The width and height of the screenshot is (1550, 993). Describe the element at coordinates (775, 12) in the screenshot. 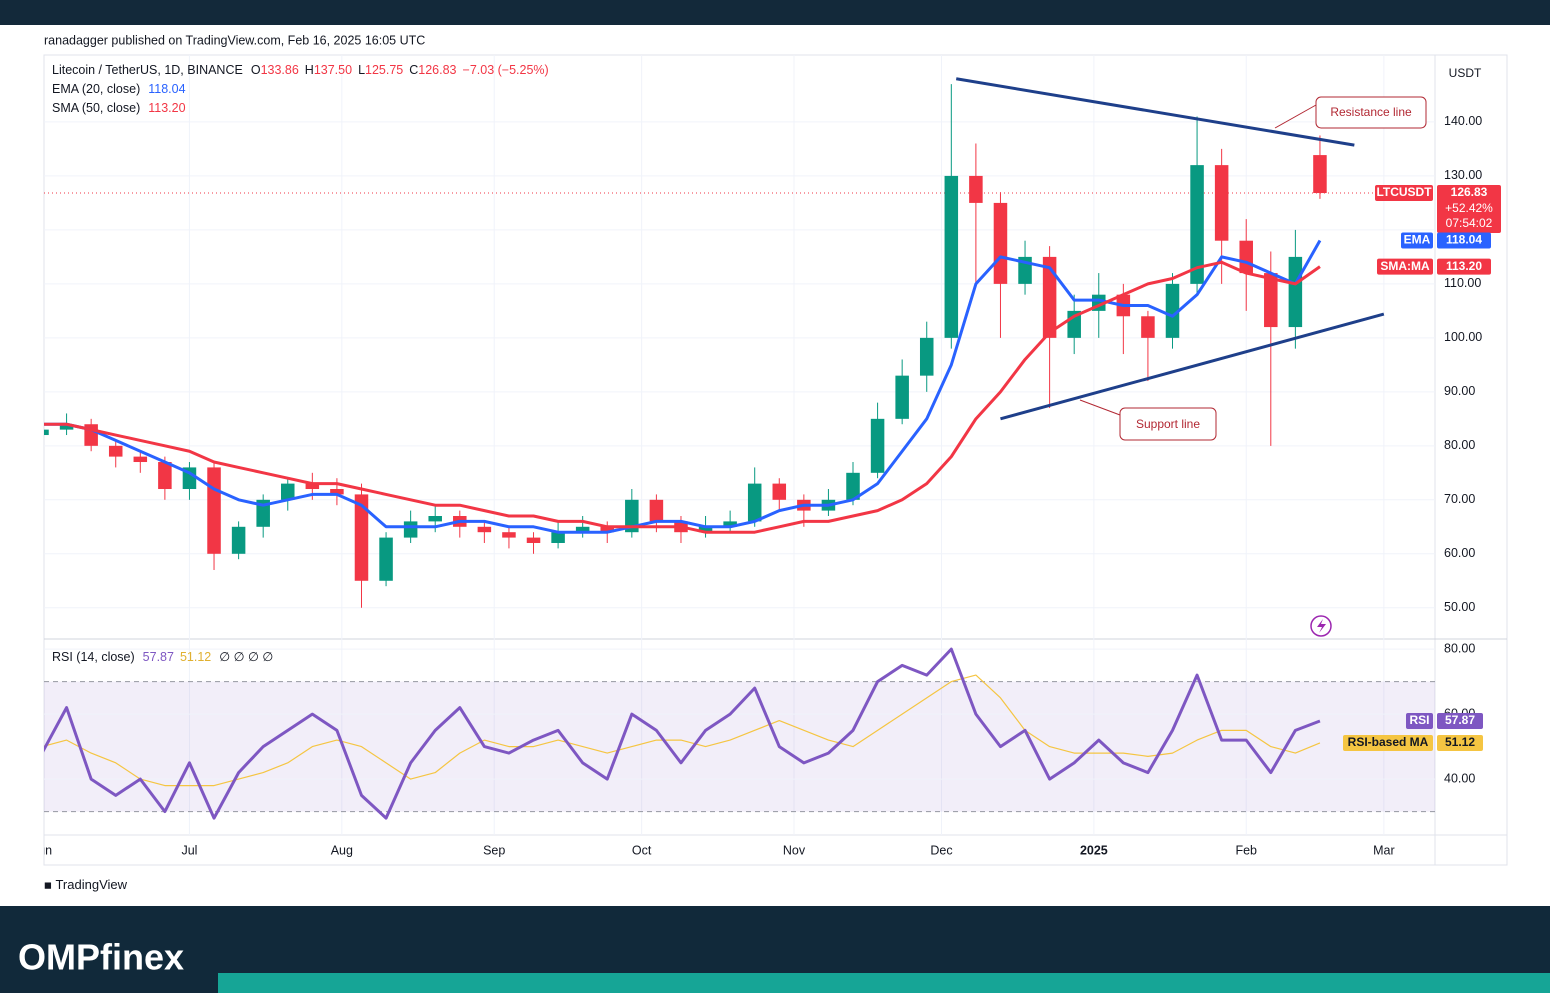

I see `top-bar` at that location.